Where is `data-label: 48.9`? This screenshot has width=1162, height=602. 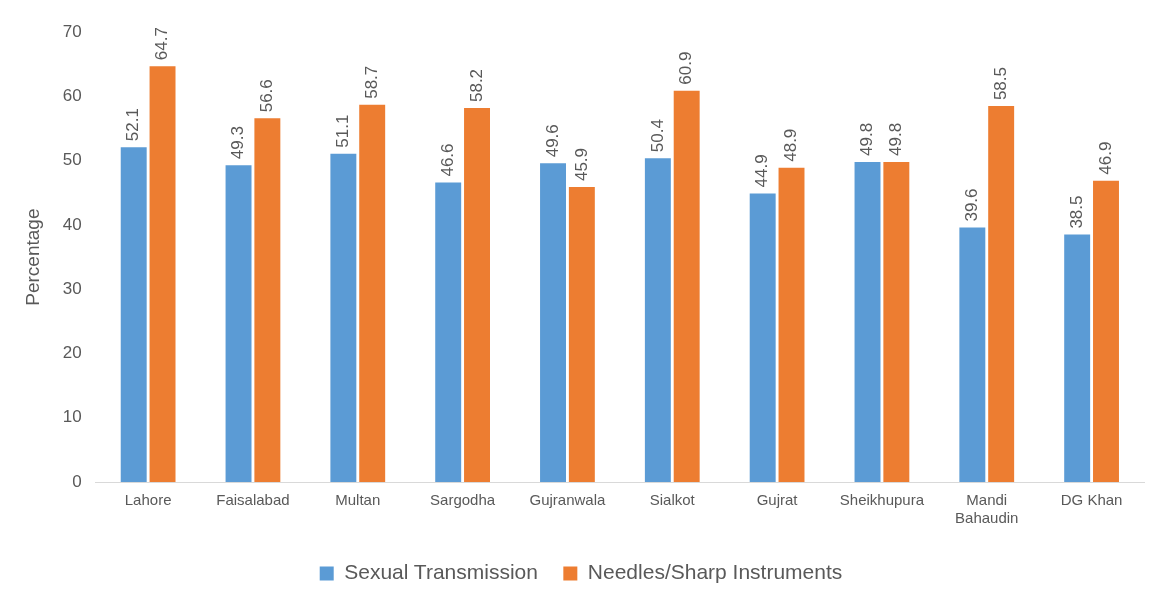 data-label: 48.9 is located at coordinates (791, 145).